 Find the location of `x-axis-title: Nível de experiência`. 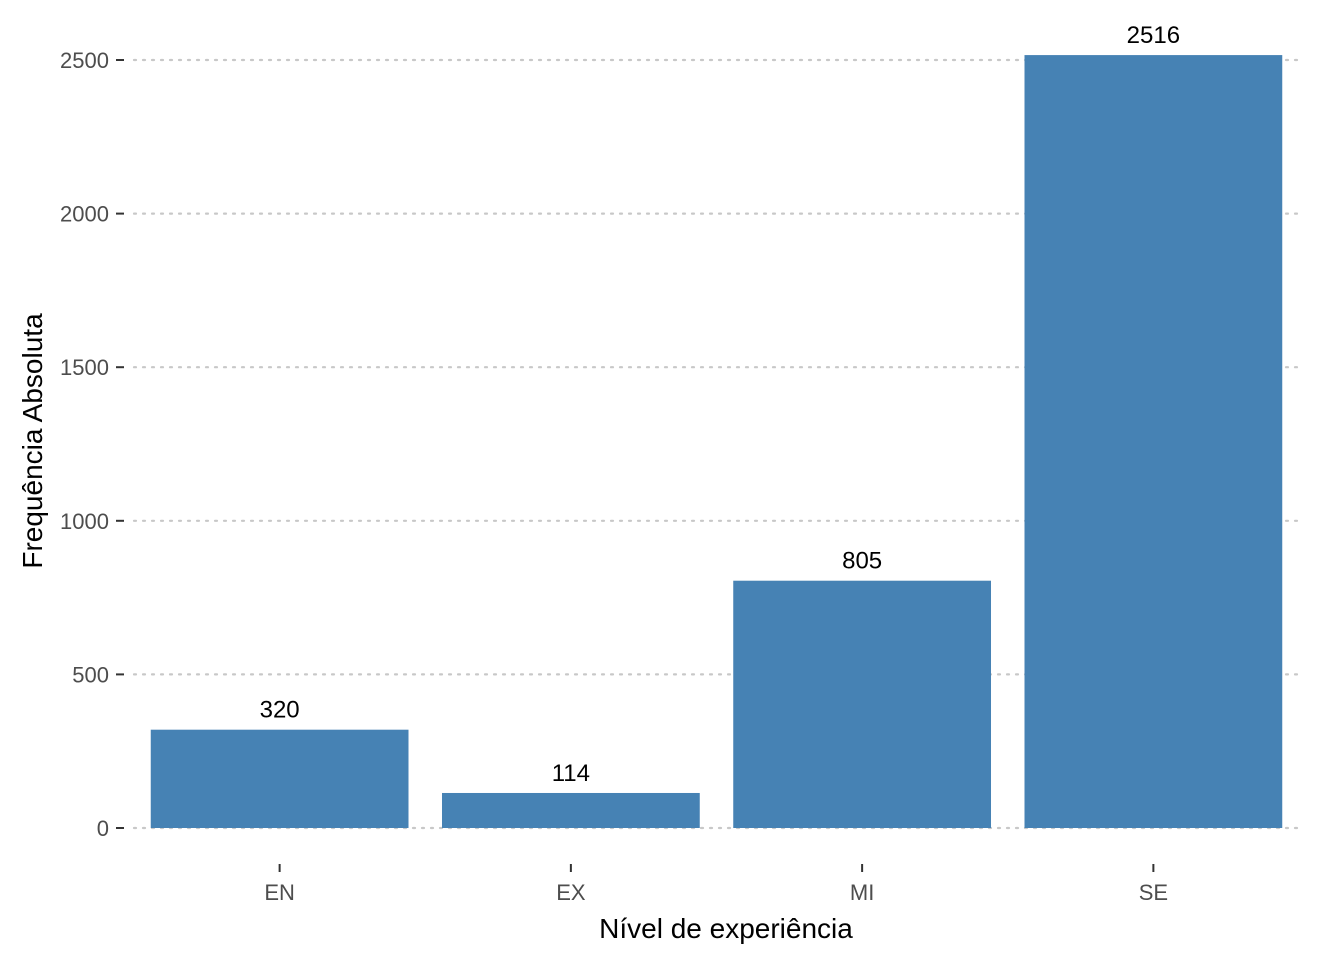

x-axis-title: Nível de experiência is located at coordinates (726, 928).